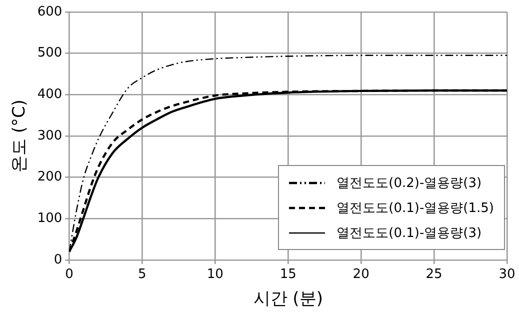 Image resolution: width=519 pixels, height=316 pixels. I want to click on x-tick-label: 20, so click(361, 274).